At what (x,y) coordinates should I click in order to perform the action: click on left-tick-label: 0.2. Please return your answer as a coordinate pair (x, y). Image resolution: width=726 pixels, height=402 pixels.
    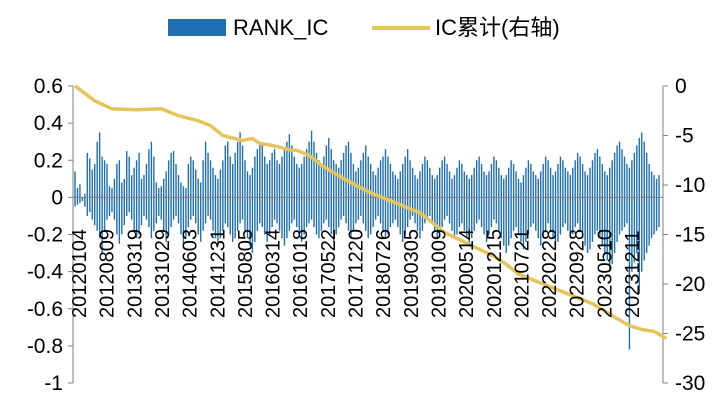
    Looking at the image, I should click on (48, 160).